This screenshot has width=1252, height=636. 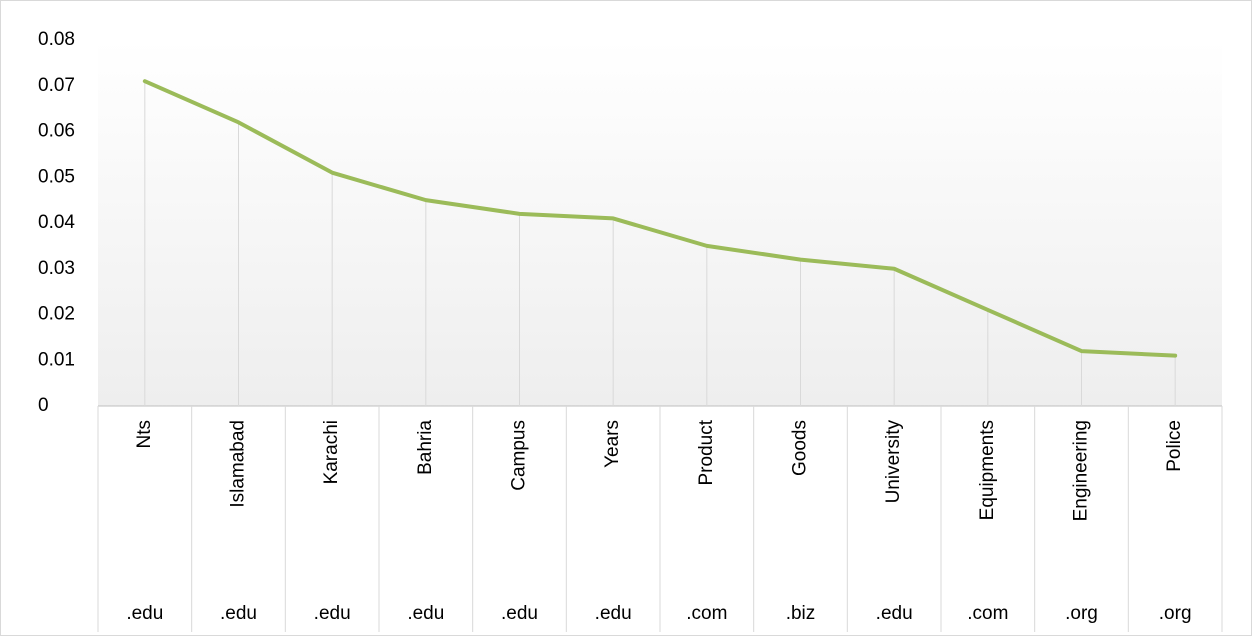 What do you see at coordinates (893, 462) in the screenshot?
I see `x-tick-label: University` at bounding box center [893, 462].